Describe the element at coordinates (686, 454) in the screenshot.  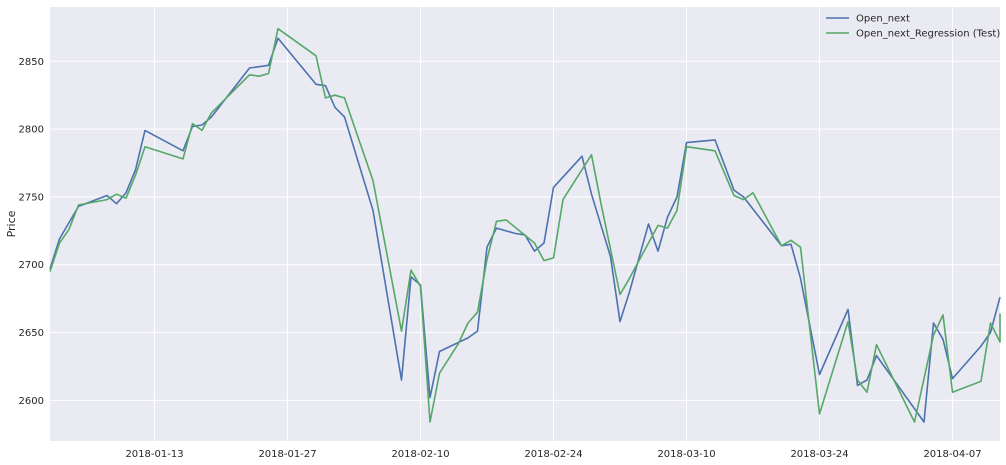
I see `x-tick-label: 2018-03-10` at that location.